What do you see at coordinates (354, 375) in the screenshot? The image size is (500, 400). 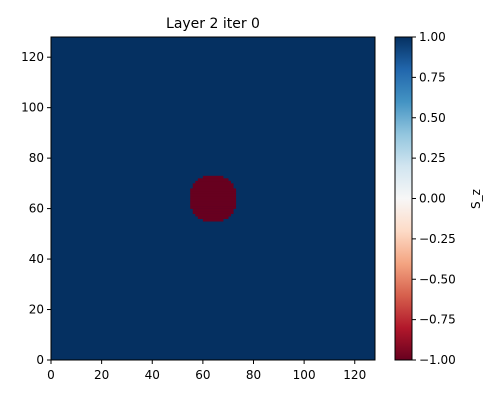 I see `x-tick-label: 120` at bounding box center [354, 375].